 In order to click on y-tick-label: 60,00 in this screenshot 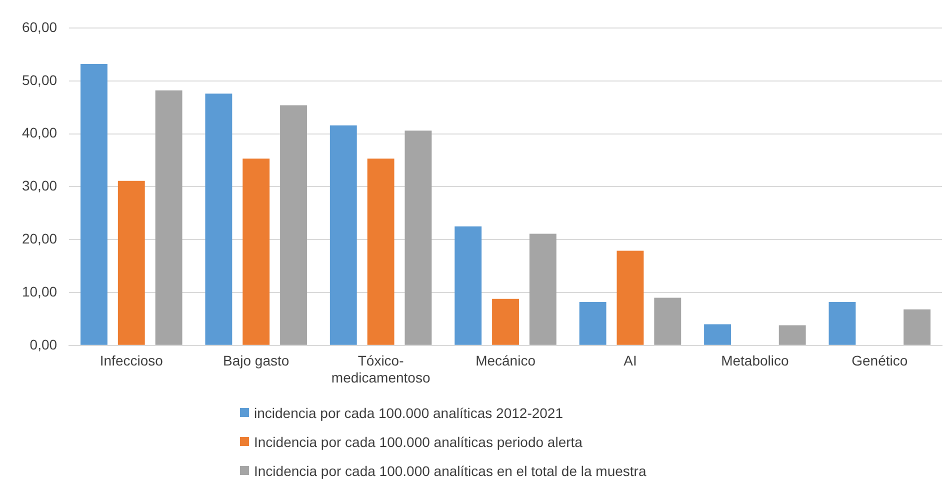, I will do `click(40, 26)`.